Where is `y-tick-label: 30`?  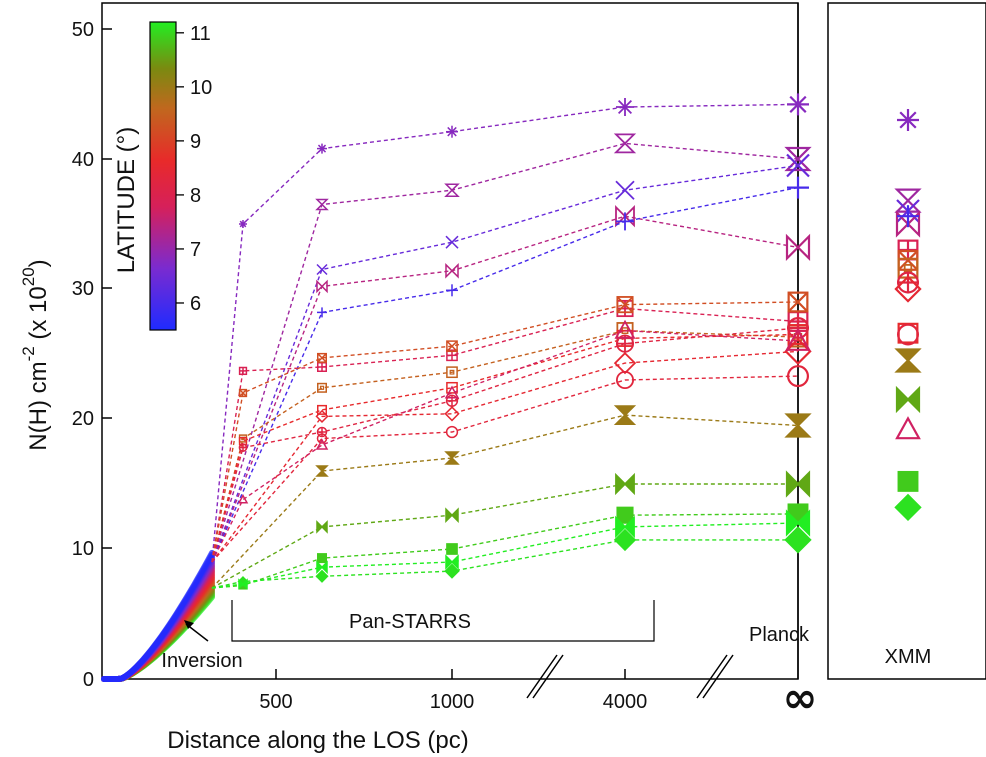 y-tick-label: 30 is located at coordinates (83, 289).